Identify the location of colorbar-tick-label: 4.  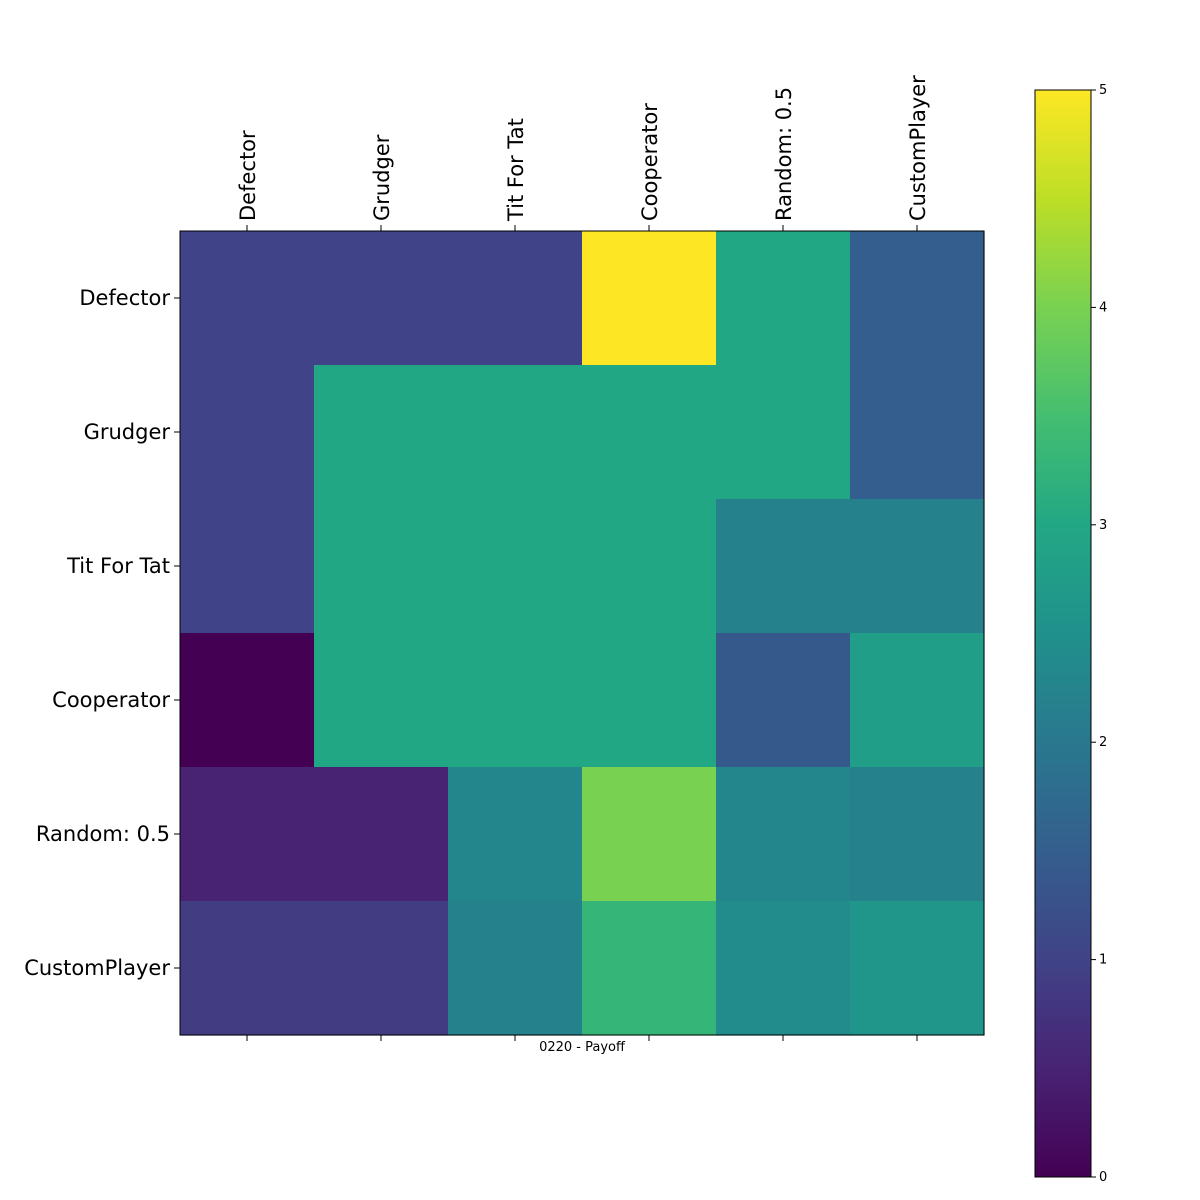
(1103, 307).